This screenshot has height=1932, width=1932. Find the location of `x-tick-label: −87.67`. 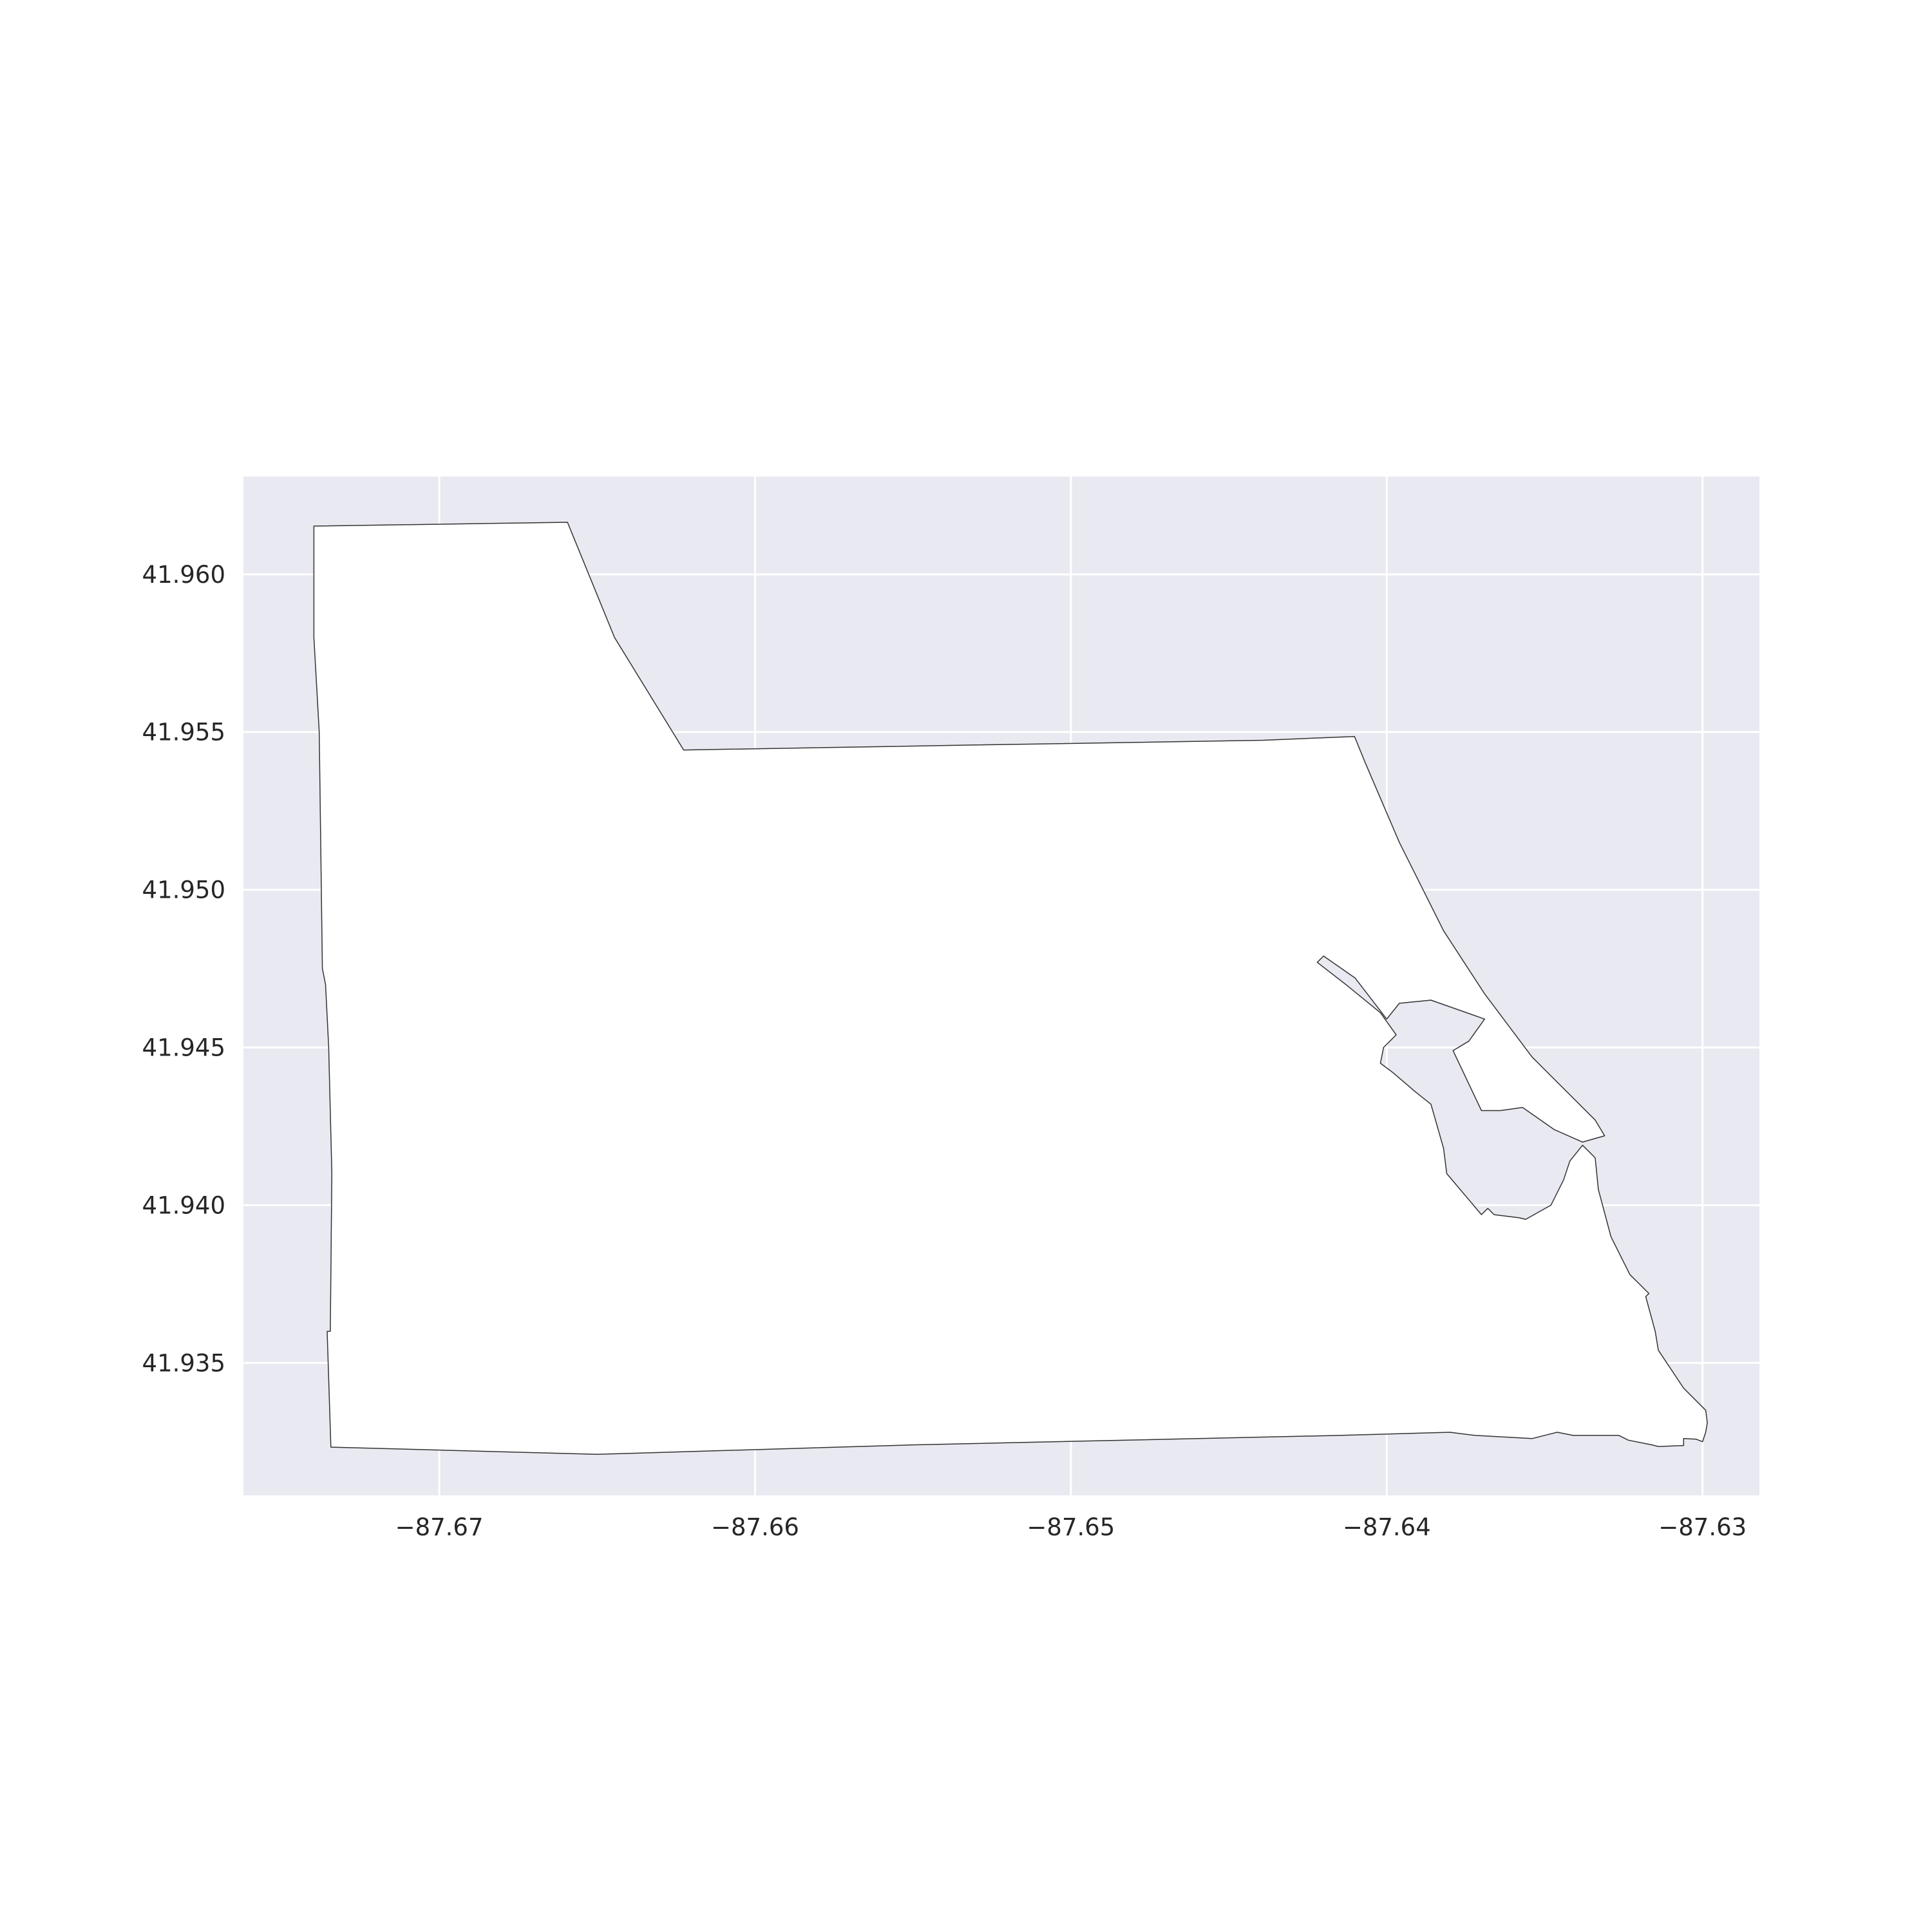

x-tick-label: −87.67 is located at coordinates (439, 1527).